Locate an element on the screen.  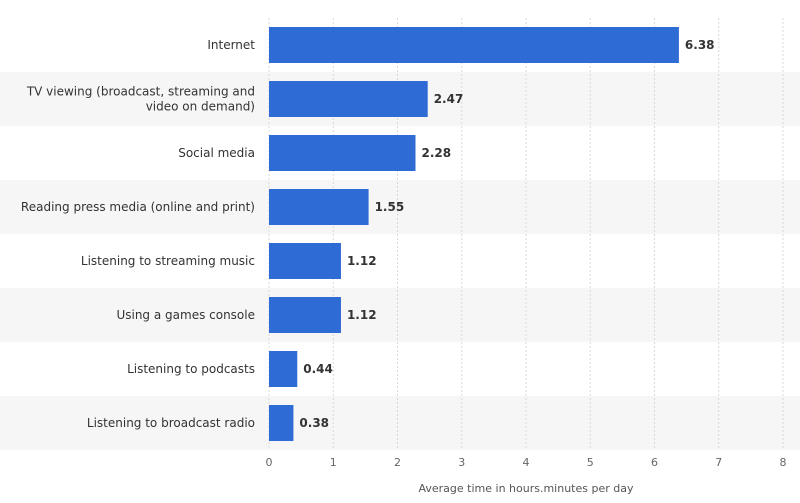
value-label: 6.38 is located at coordinates (700, 45).